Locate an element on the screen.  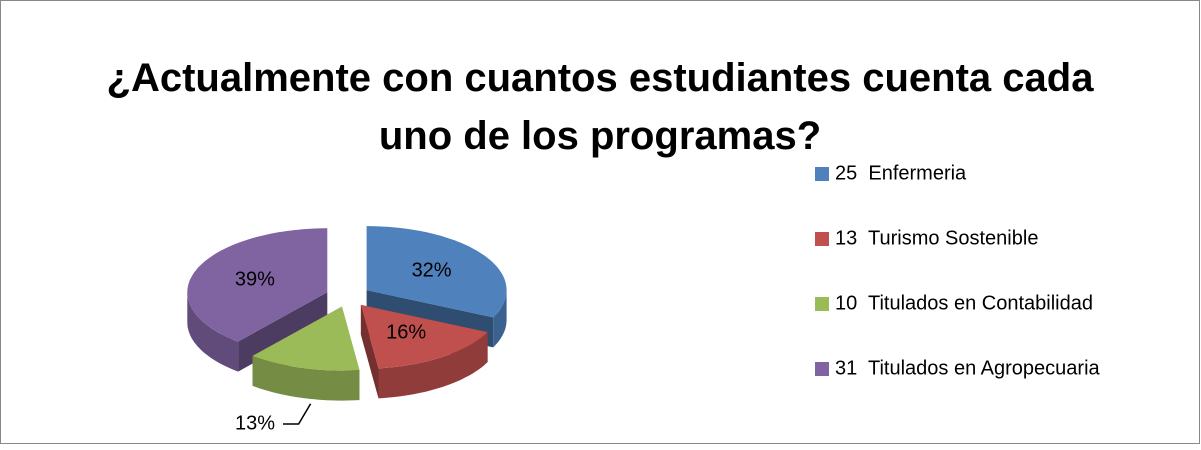
data-label: 13% is located at coordinates (255, 423).